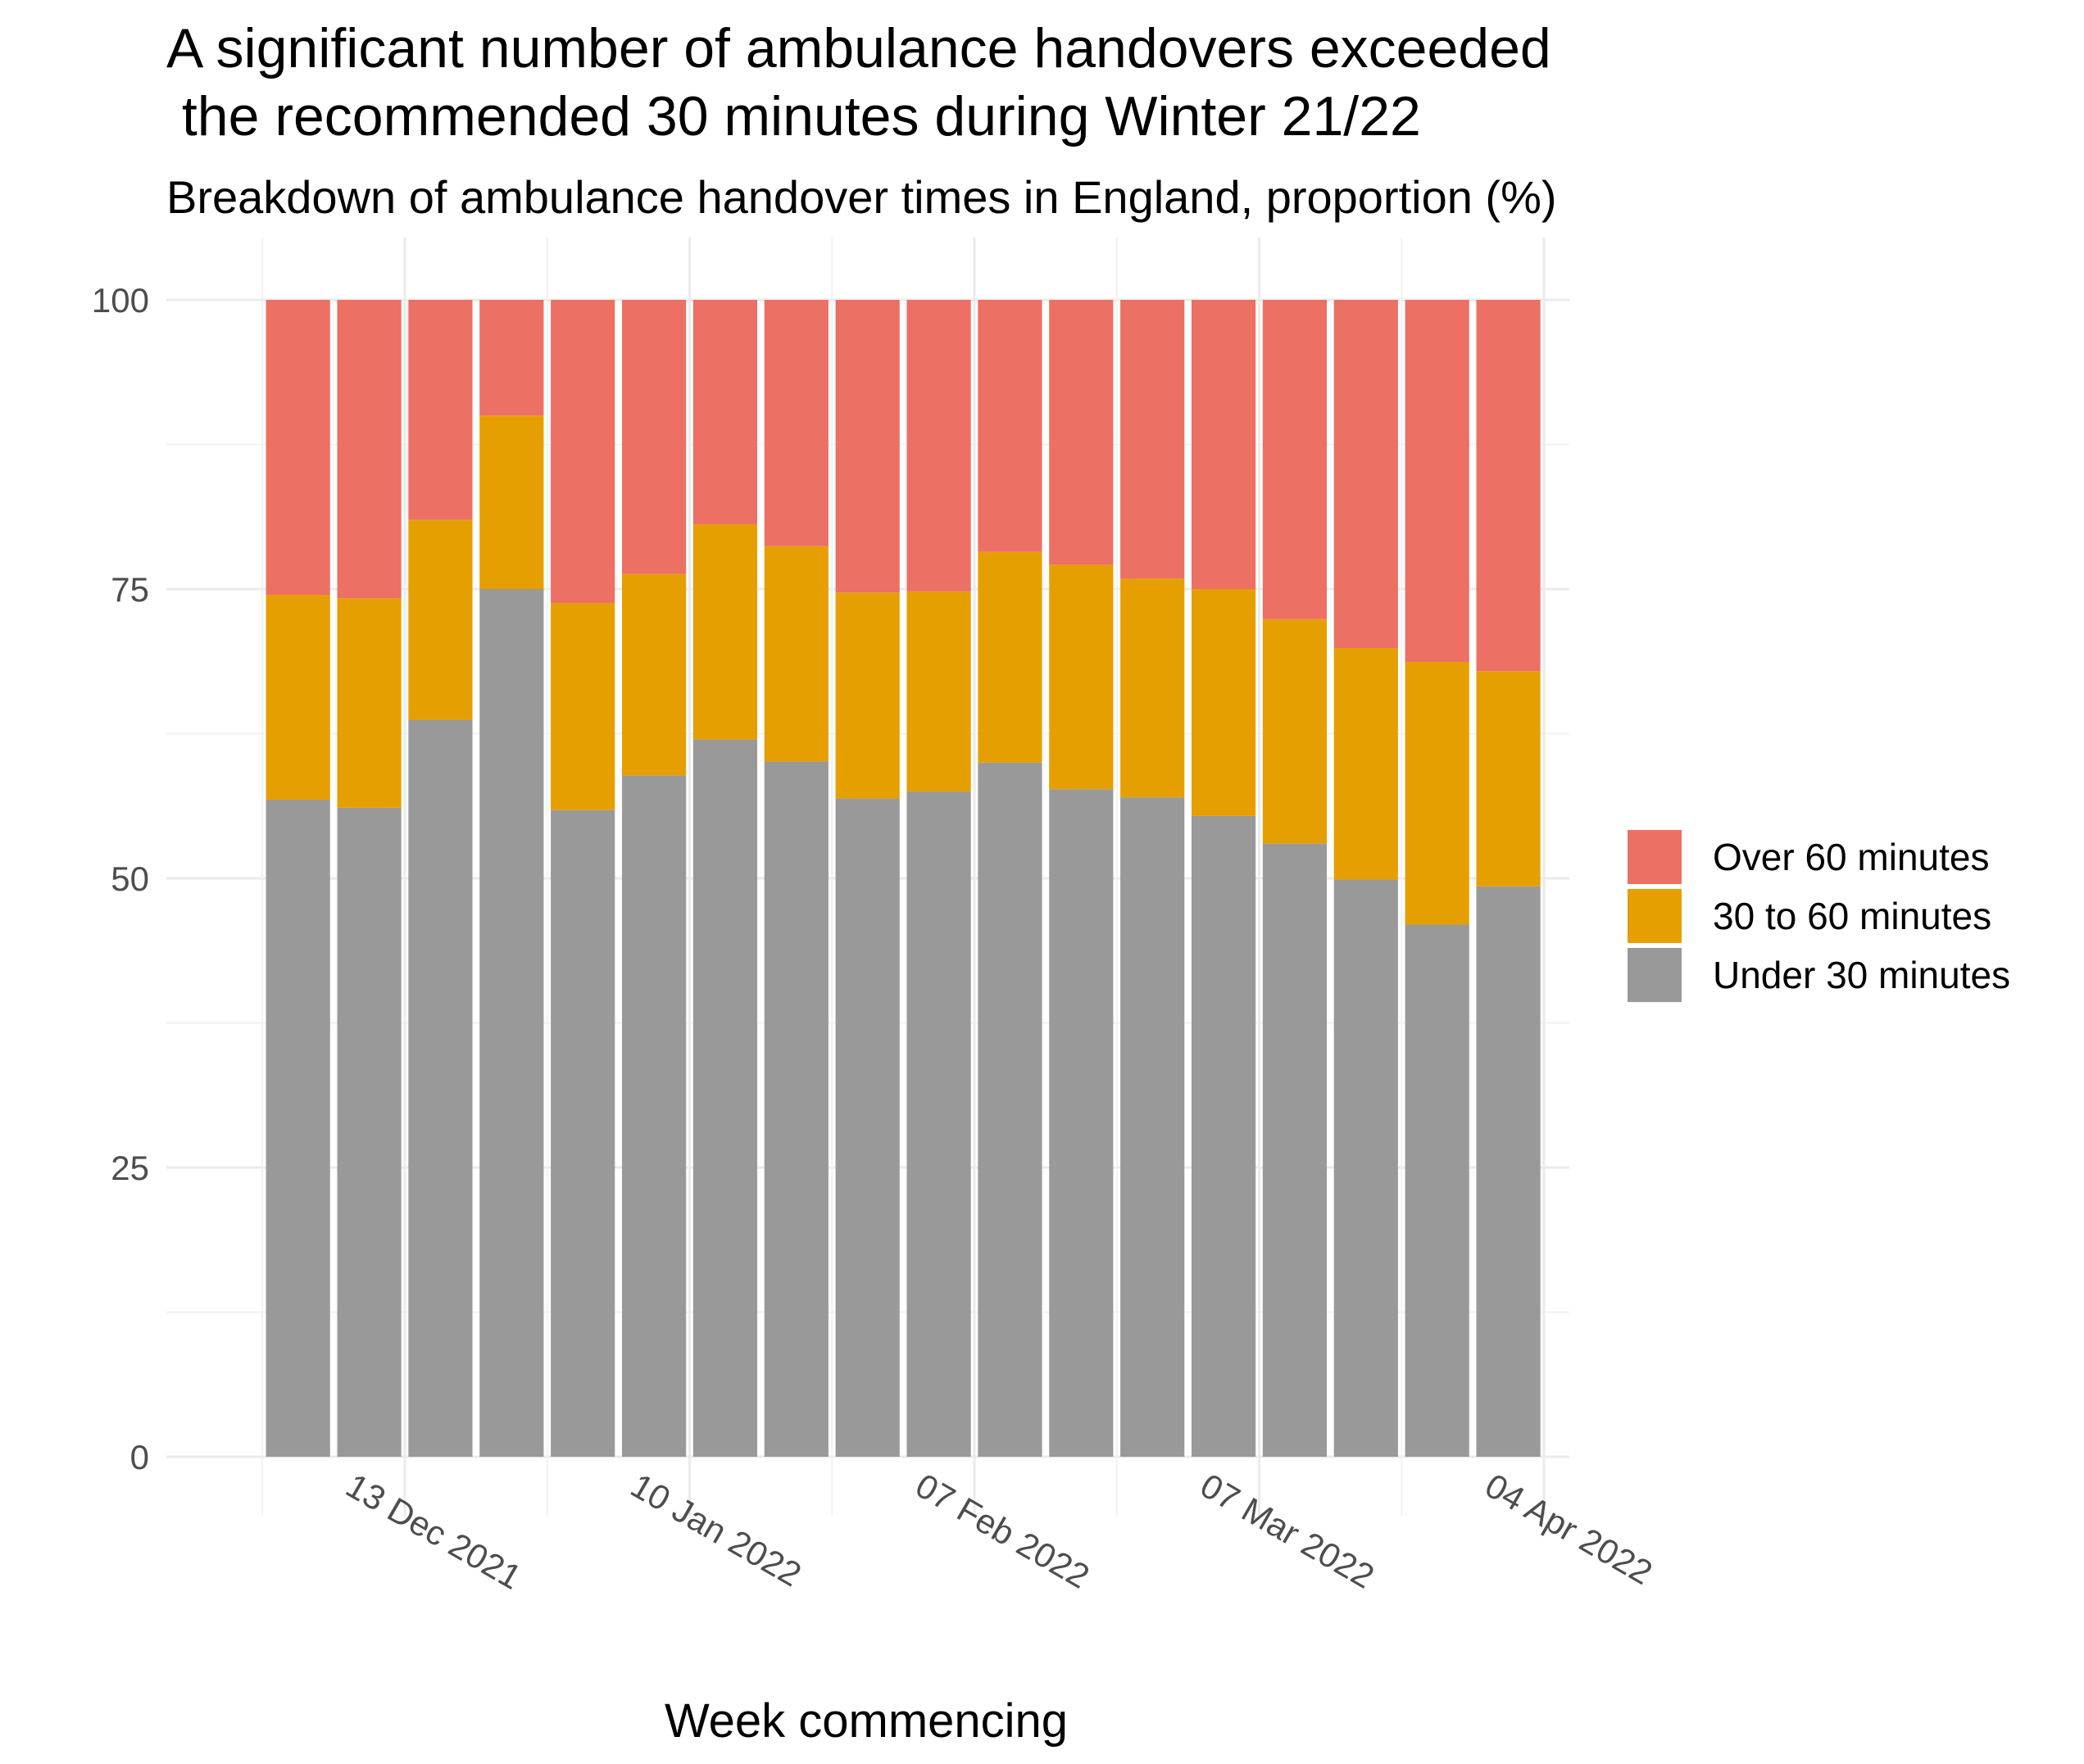 The height and width of the screenshot is (1764, 2084). I want to click on y-tick-label: 100, so click(121, 300).